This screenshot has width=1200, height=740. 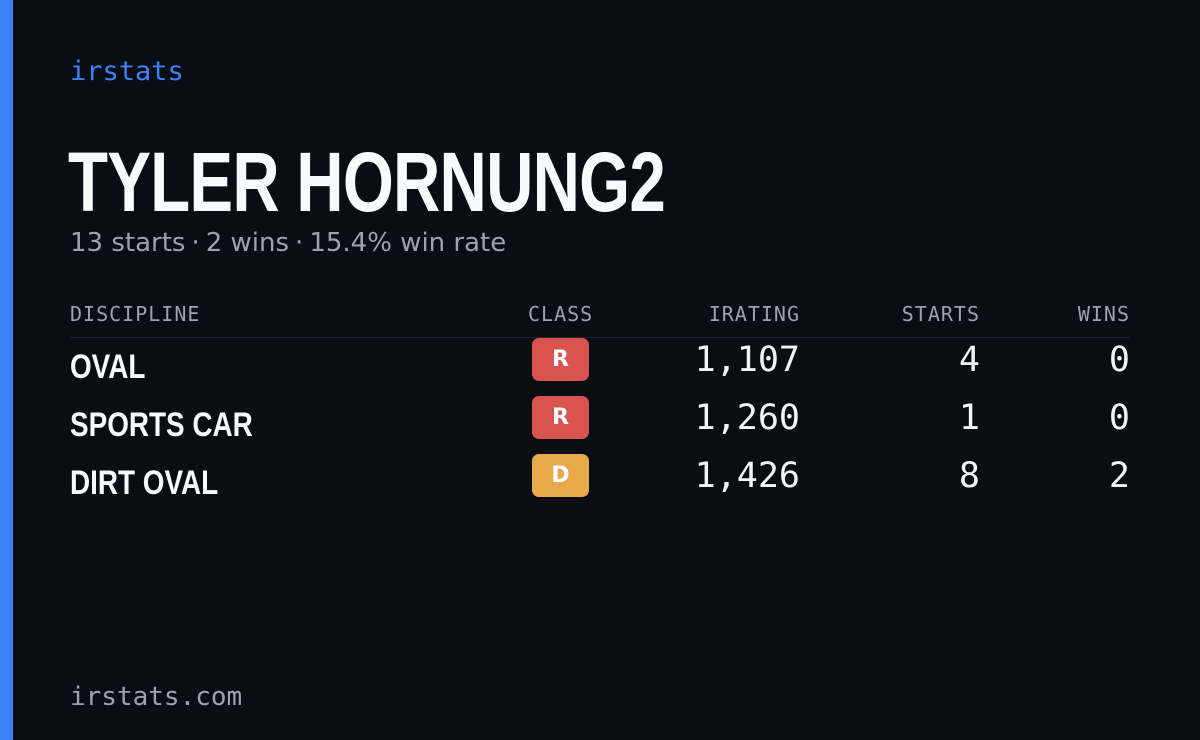 I want to click on accent-bar, so click(x=6, y=370).